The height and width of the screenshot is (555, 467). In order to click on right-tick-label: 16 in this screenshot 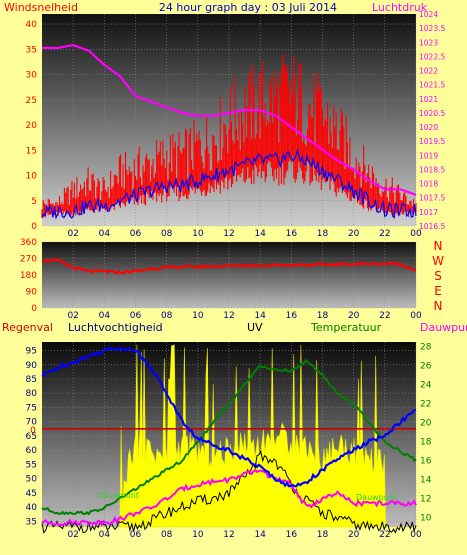, I will do `click(426, 462)`.